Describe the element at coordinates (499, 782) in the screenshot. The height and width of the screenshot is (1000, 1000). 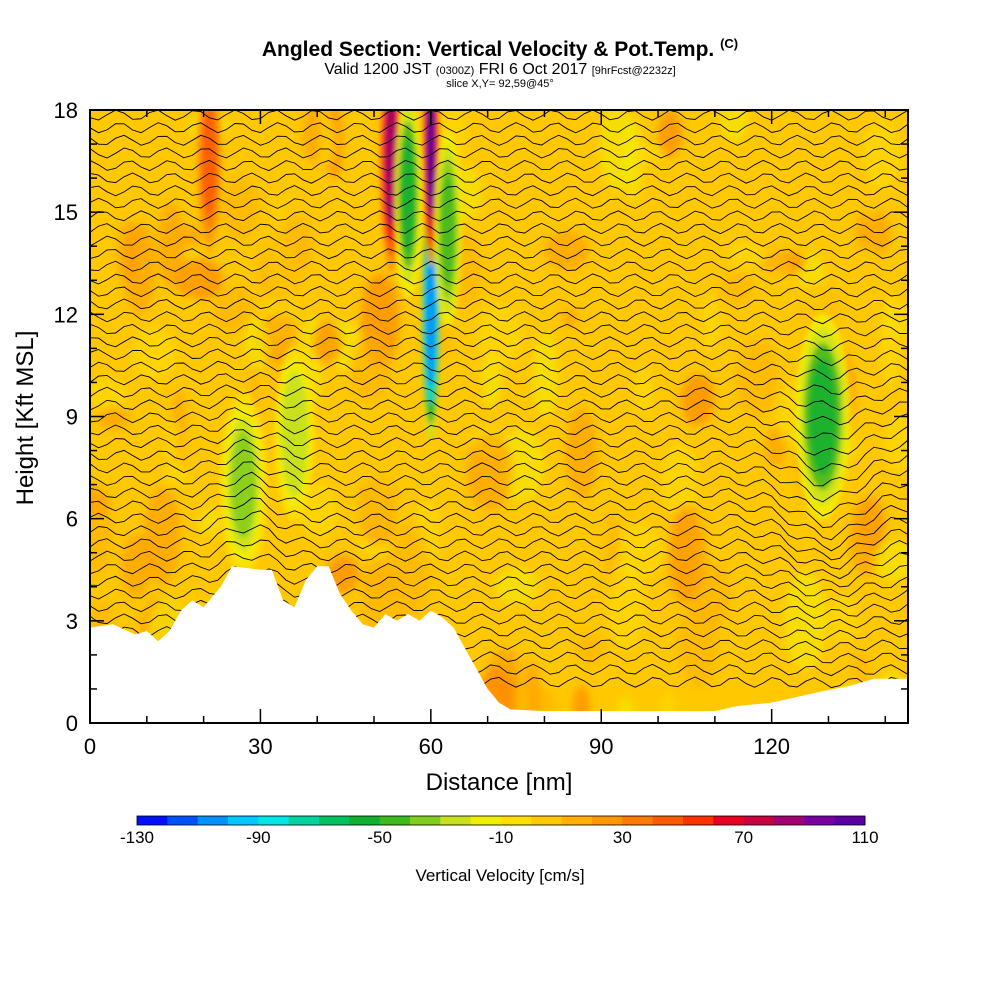
I see `x-axis-label: Distance [nm]` at that location.